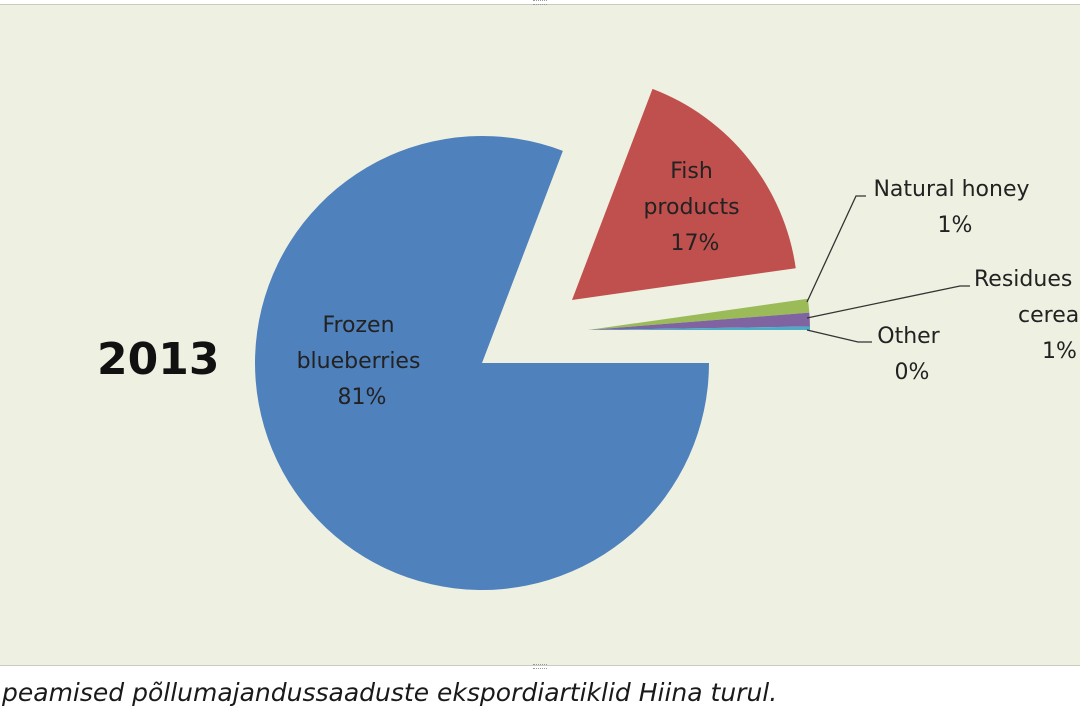 The width and height of the screenshot is (1080, 720). Describe the element at coordinates (699, 328) in the screenshot. I see `pie-slice-other` at that location.